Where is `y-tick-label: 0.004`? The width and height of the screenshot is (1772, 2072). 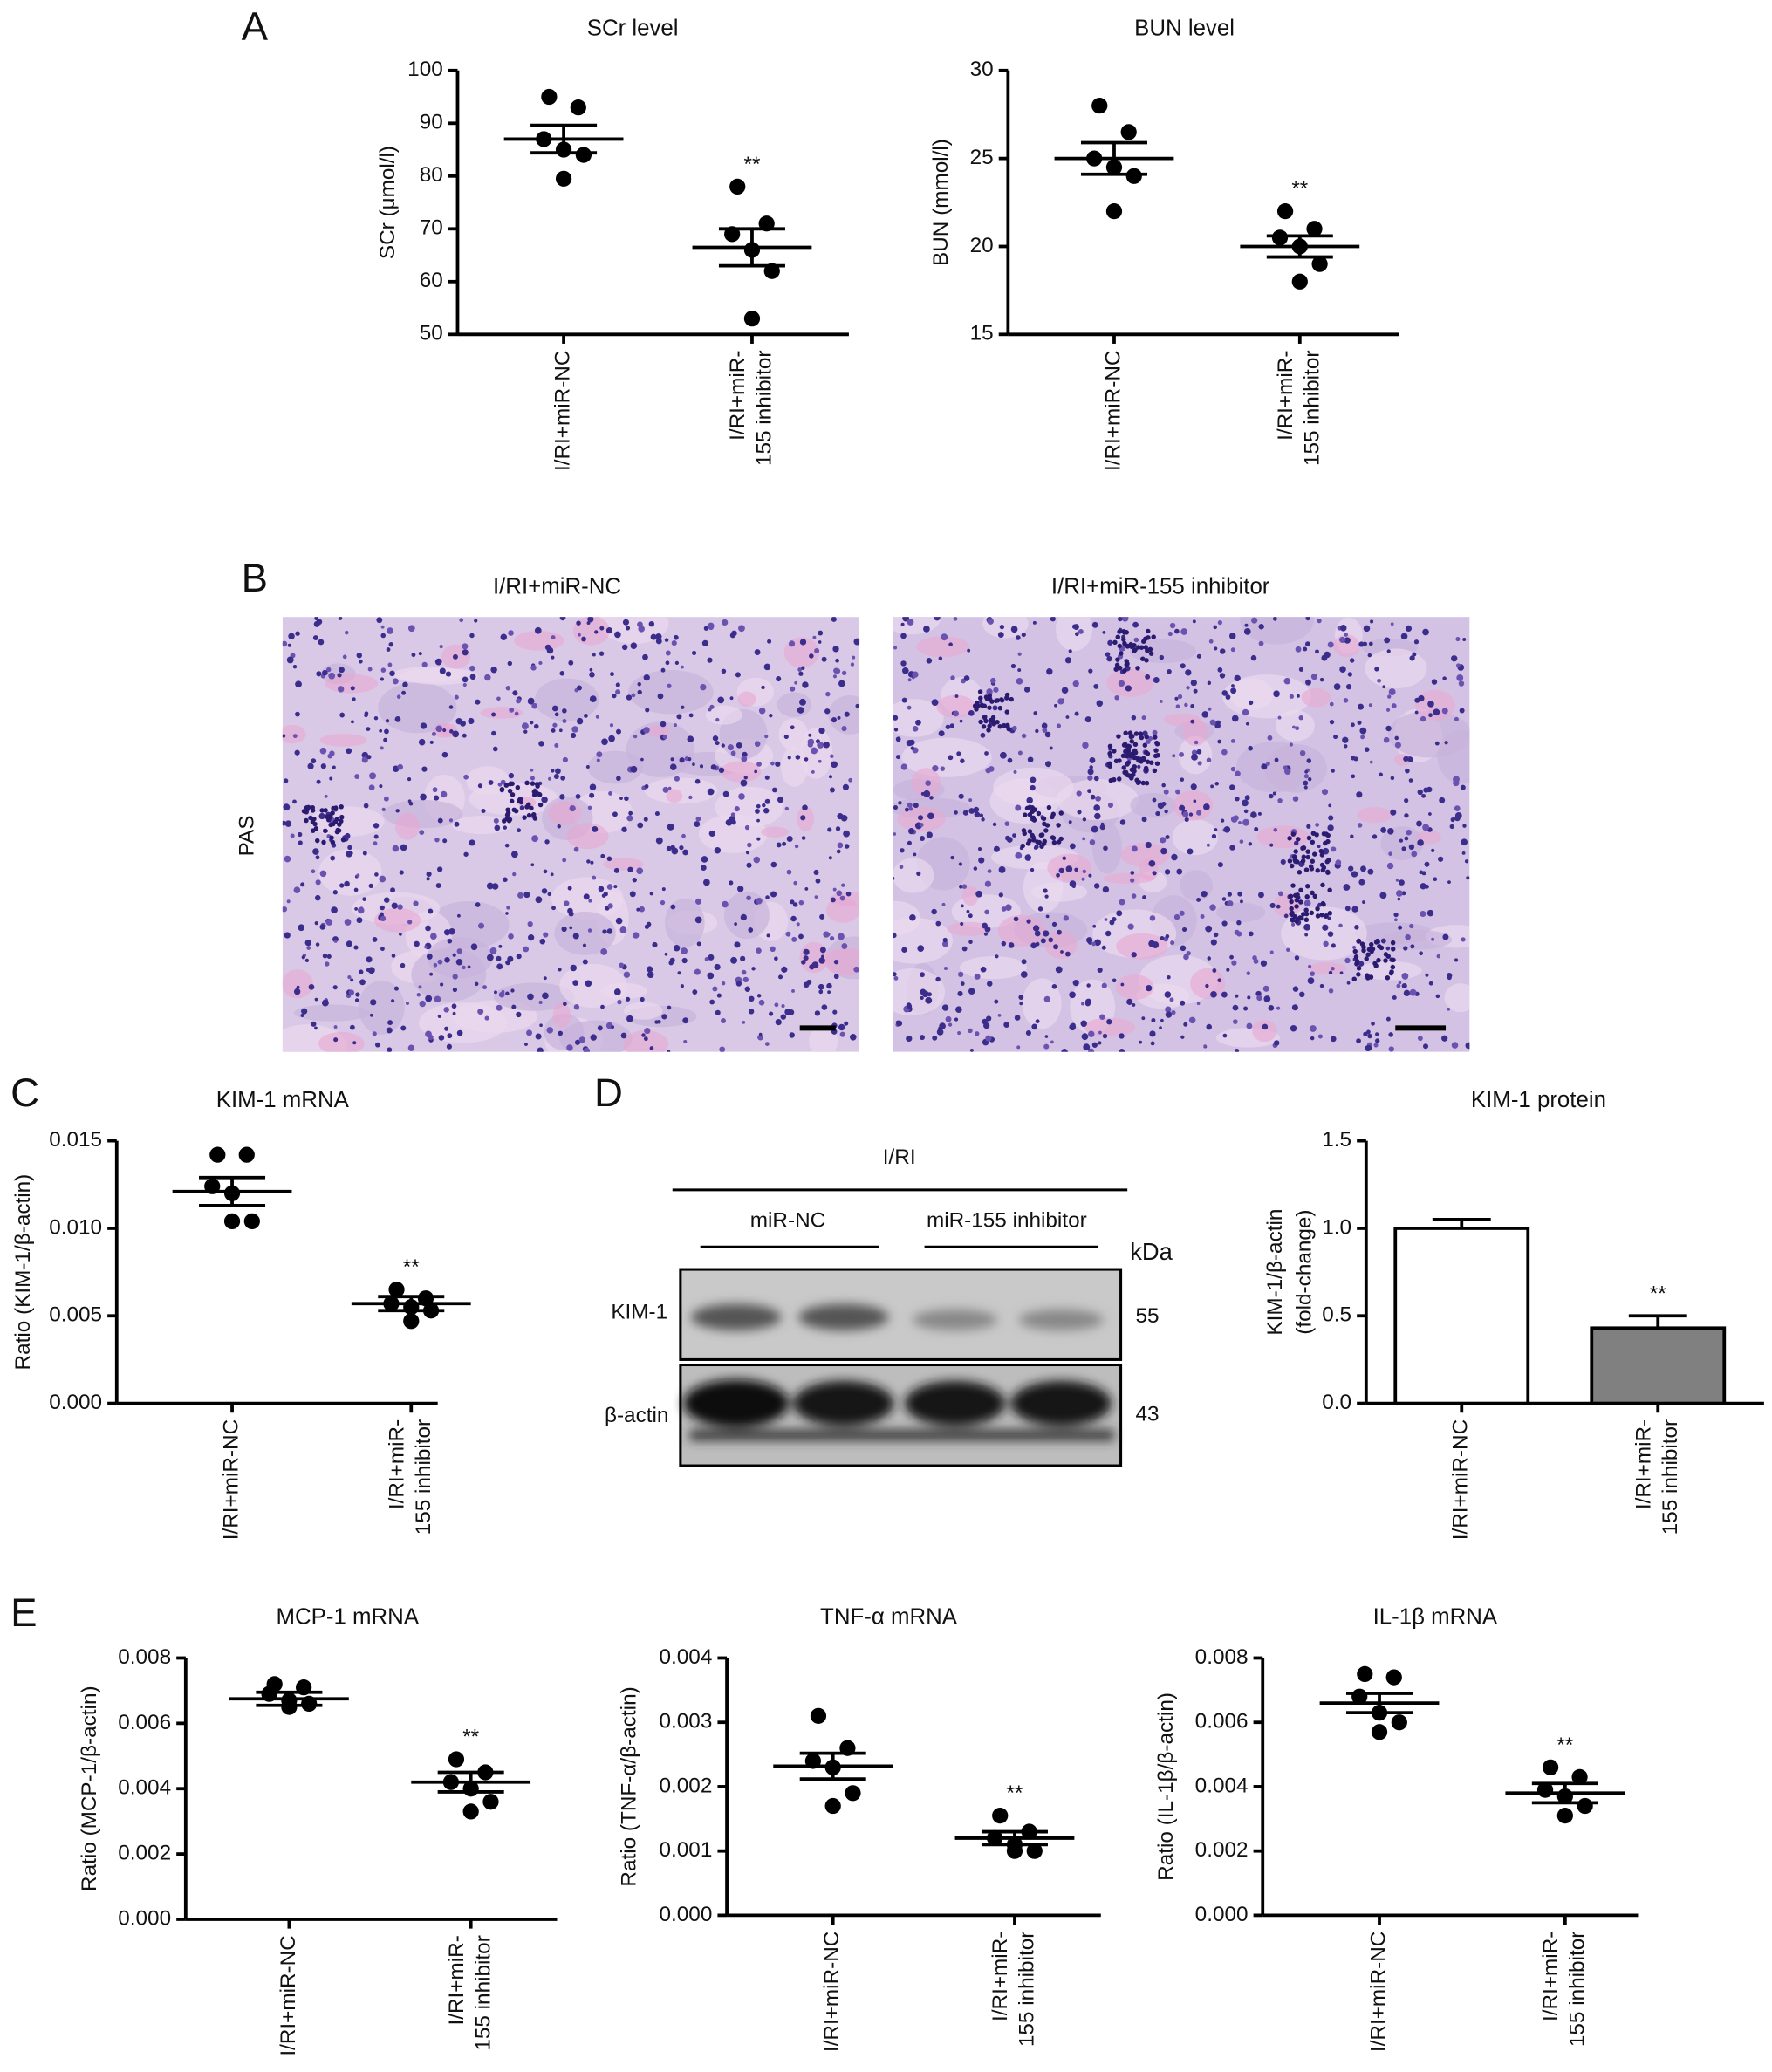 y-tick-label: 0.004 is located at coordinates (1222, 1786).